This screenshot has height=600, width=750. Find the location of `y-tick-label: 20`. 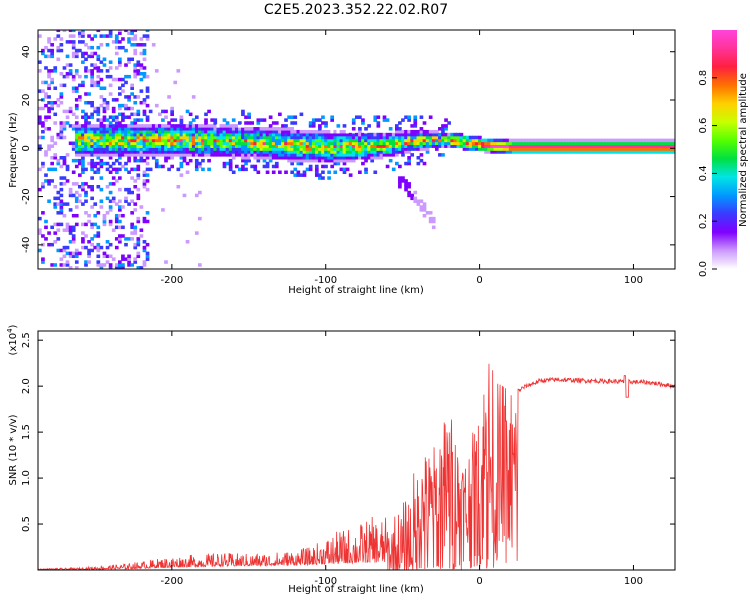

y-tick-label: 20 is located at coordinates (26, 100).